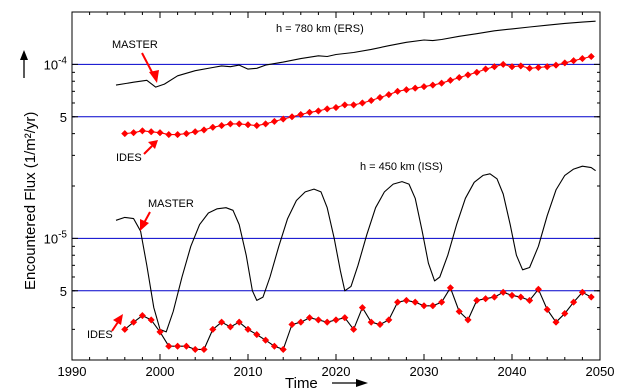 The height and width of the screenshot is (391, 627). I want to click on arrow-iss-ides-head, so click(118, 319).